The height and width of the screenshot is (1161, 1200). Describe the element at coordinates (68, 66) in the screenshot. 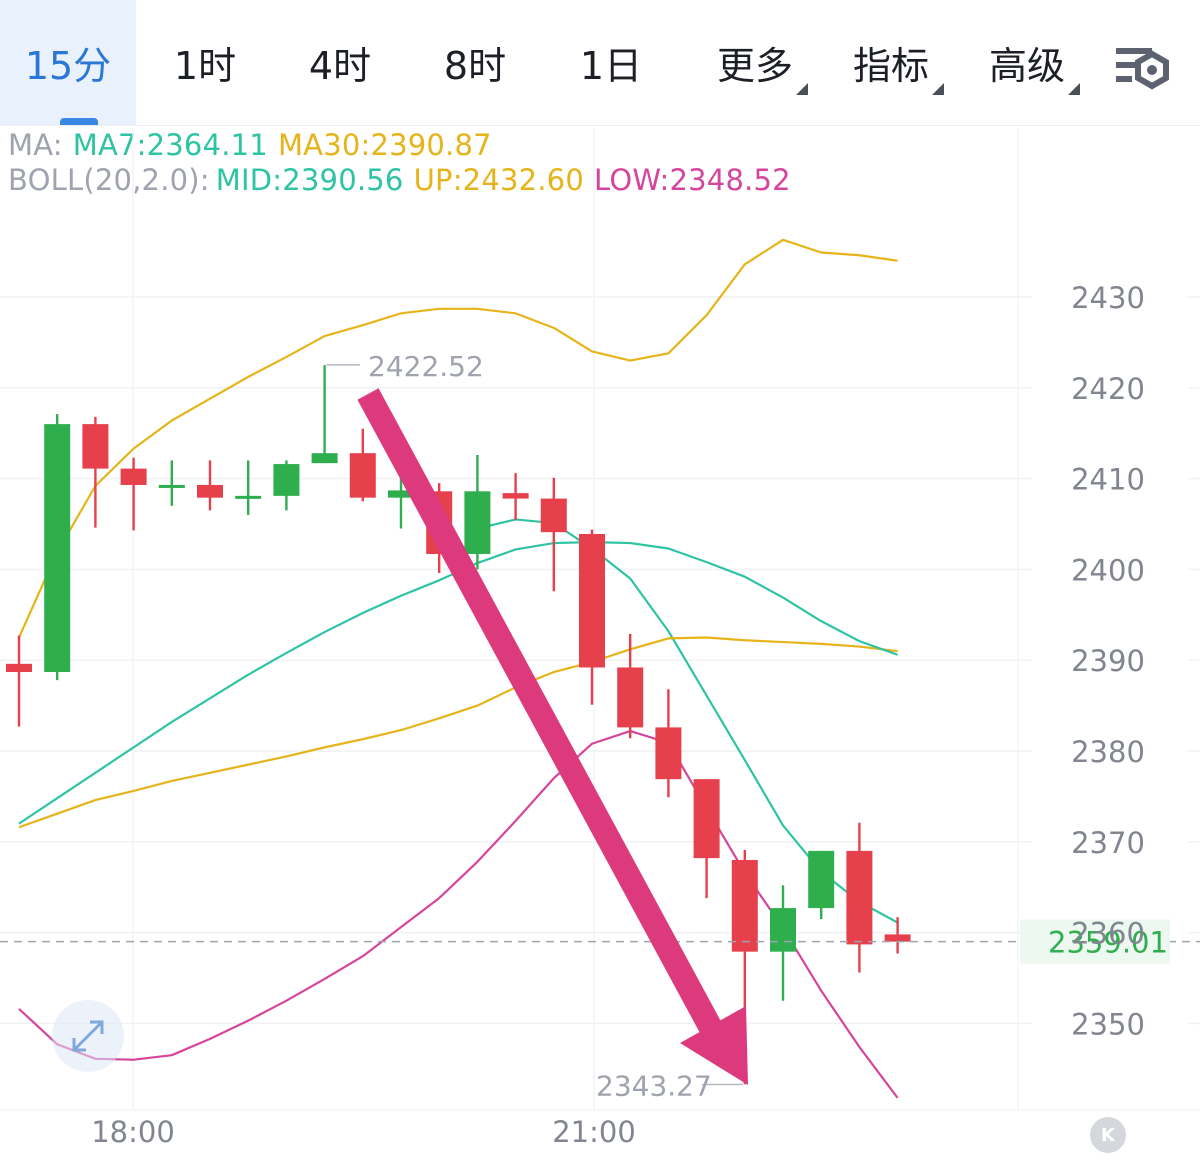

I see `tab-label: 15分` at that location.